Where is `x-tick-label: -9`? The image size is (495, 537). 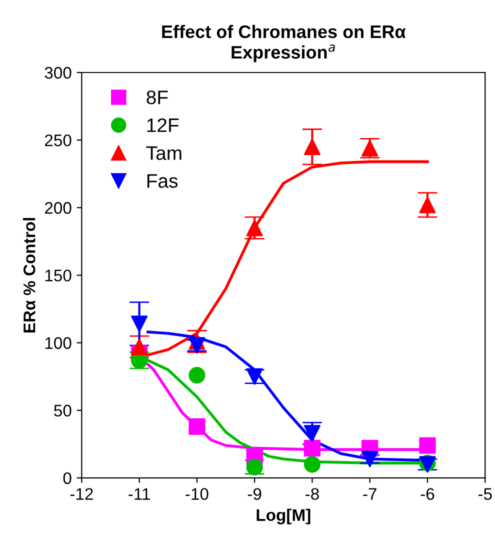
x-tick-label: -9 is located at coordinates (255, 494).